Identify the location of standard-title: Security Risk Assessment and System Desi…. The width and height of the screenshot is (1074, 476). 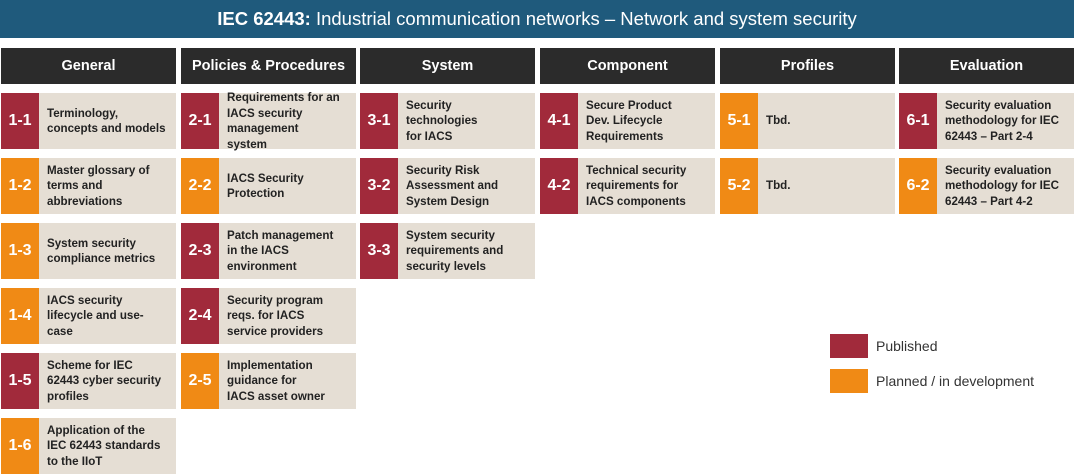
(452, 185).